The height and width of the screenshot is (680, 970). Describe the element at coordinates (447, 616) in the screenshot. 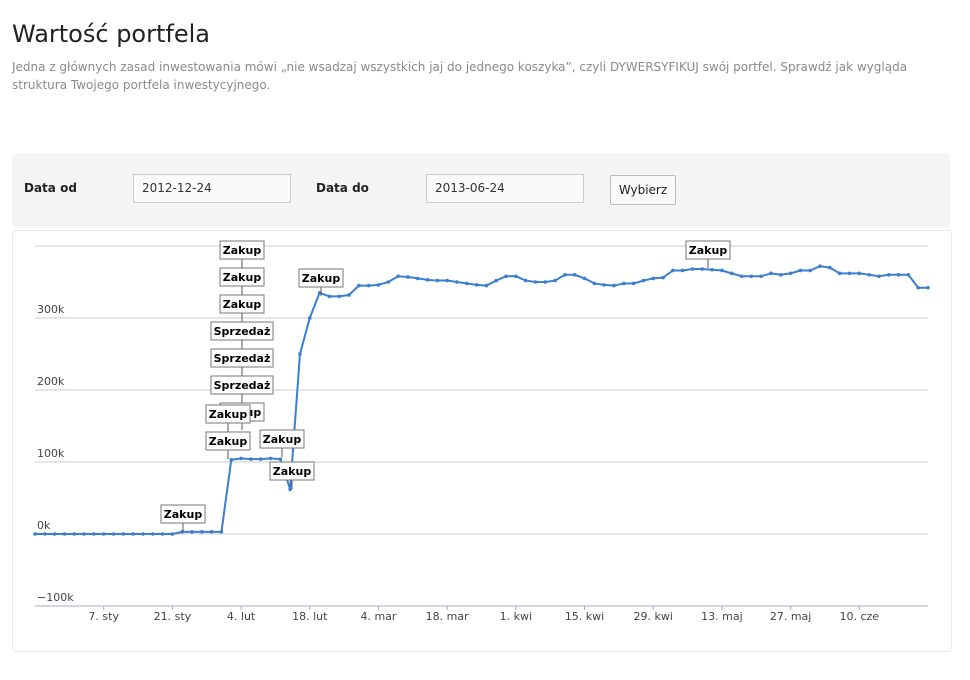

I see `x-tick-label: 18. mar` at that location.